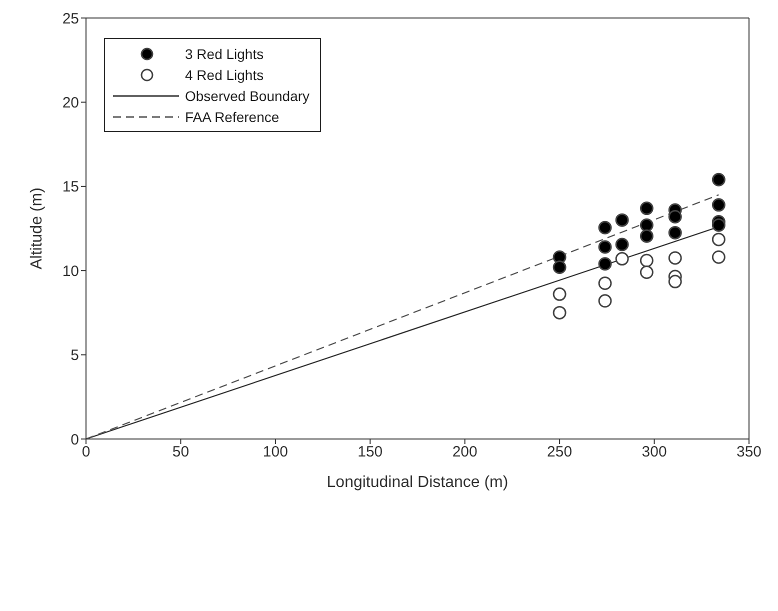 The height and width of the screenshot is (611, 778). Describe the element at coordinates (749, 452) in the screenshot. I see `x-tick-label: 350` at that location.